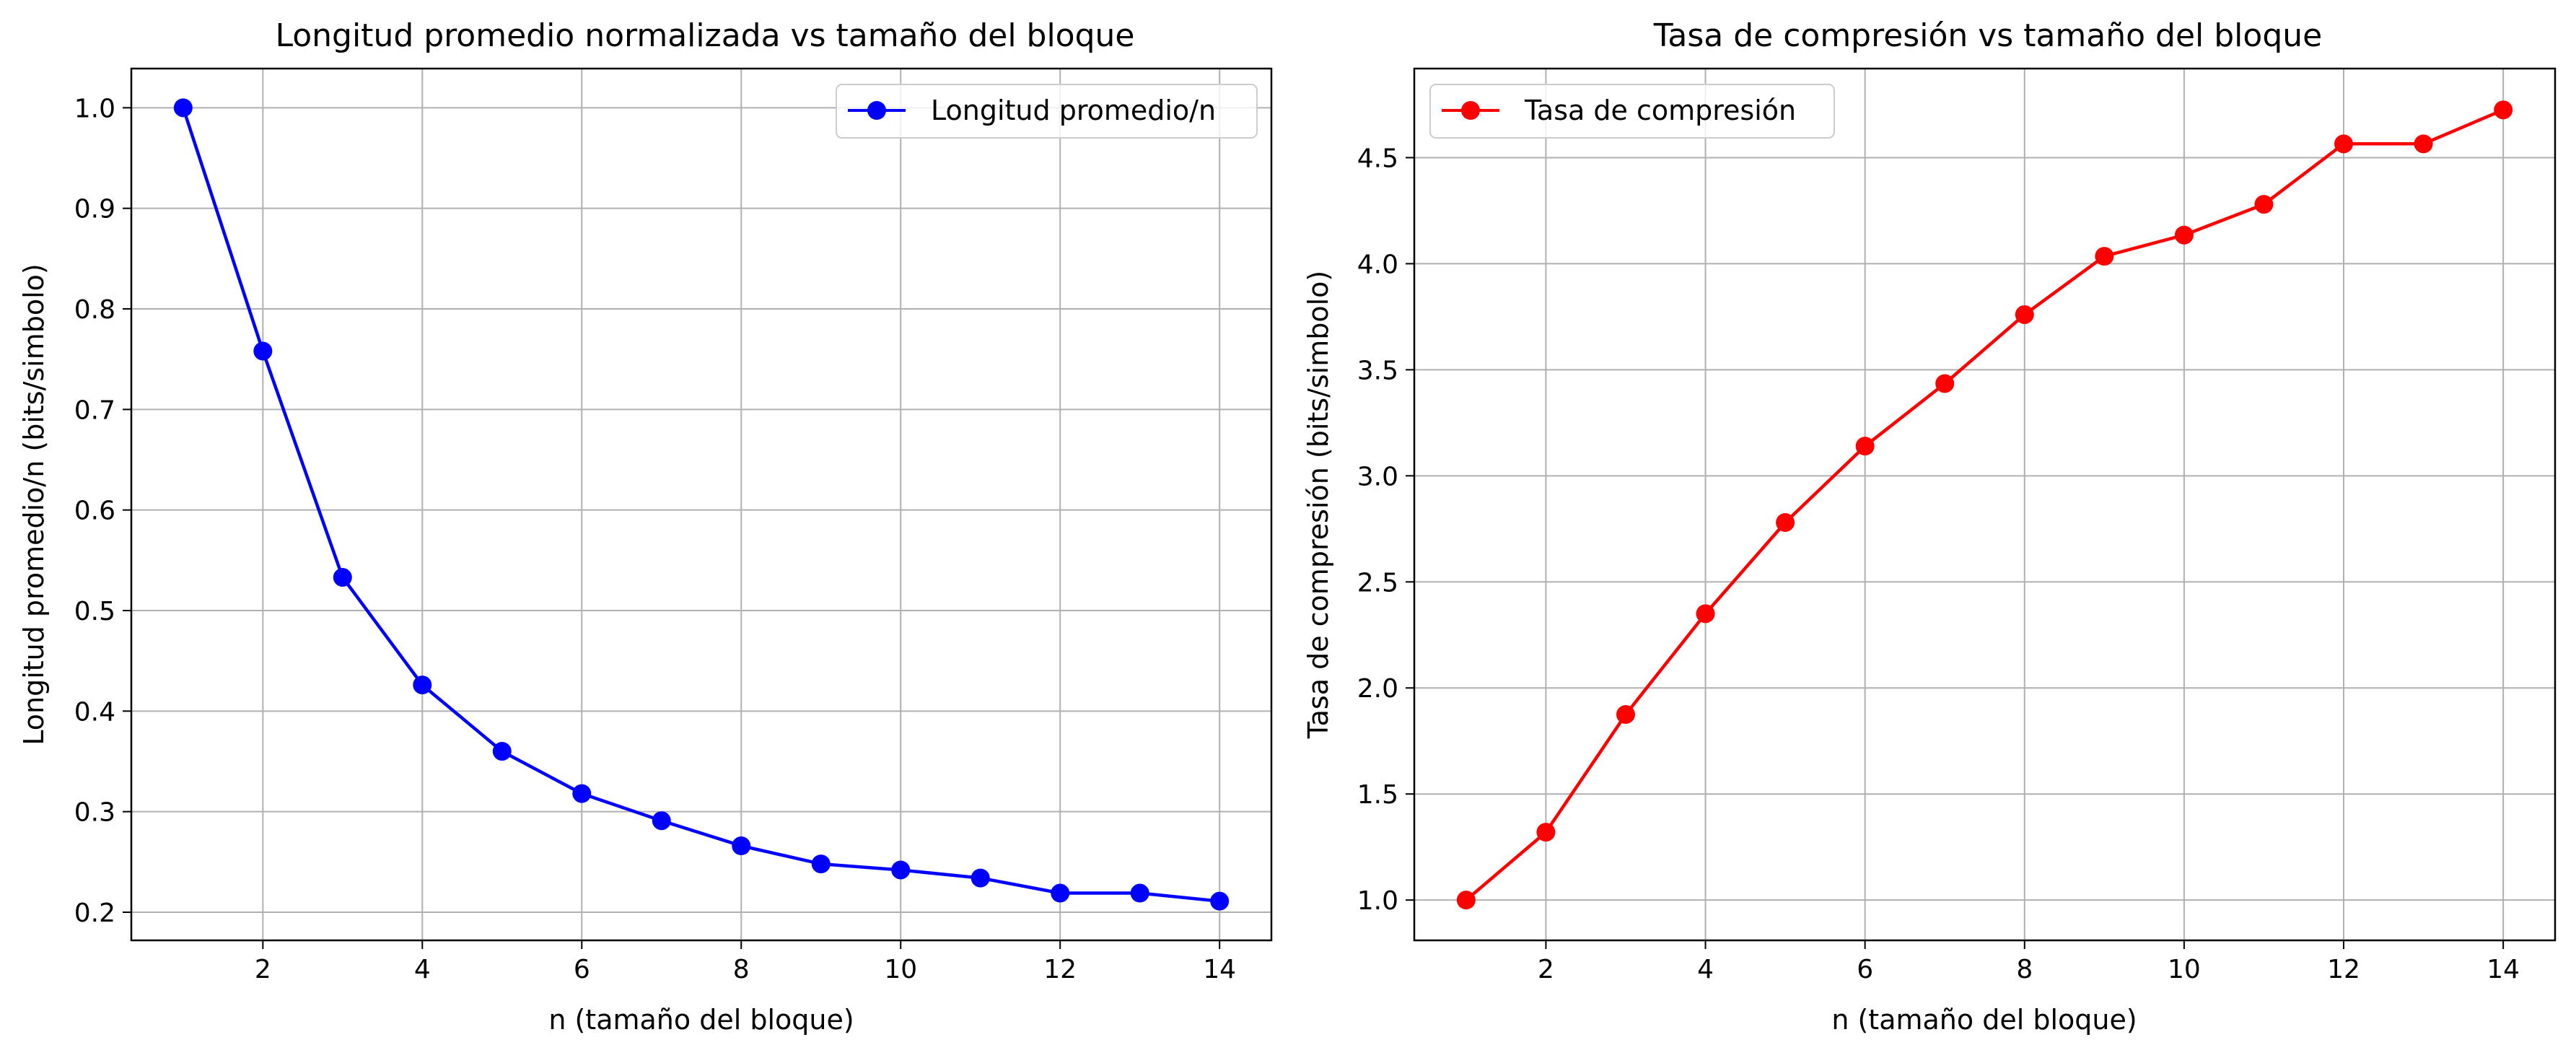 The image size is (2576, 1058). Describe the element at coordinates (1988, 35) in the screenshot. I see `chart-title: Tasa de compresión vs tamaño del bloque` at that location.